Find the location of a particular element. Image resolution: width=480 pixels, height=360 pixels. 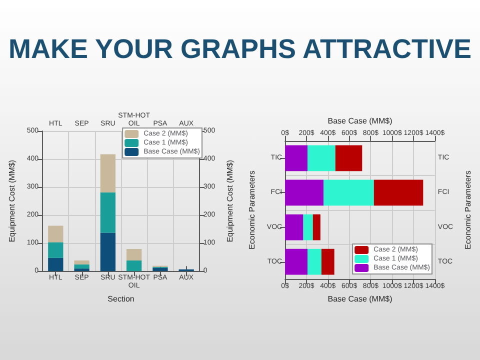

x-axis-title: Section is located at coordinates (121, 299).